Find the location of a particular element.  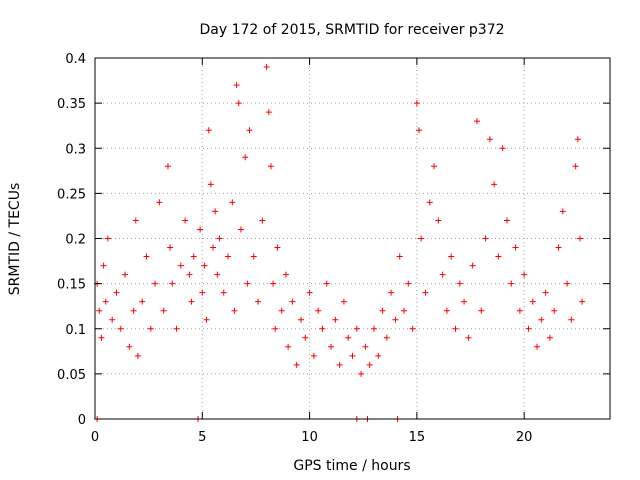

y-tick-label: 0.4 is located at coordinates (75, 59).